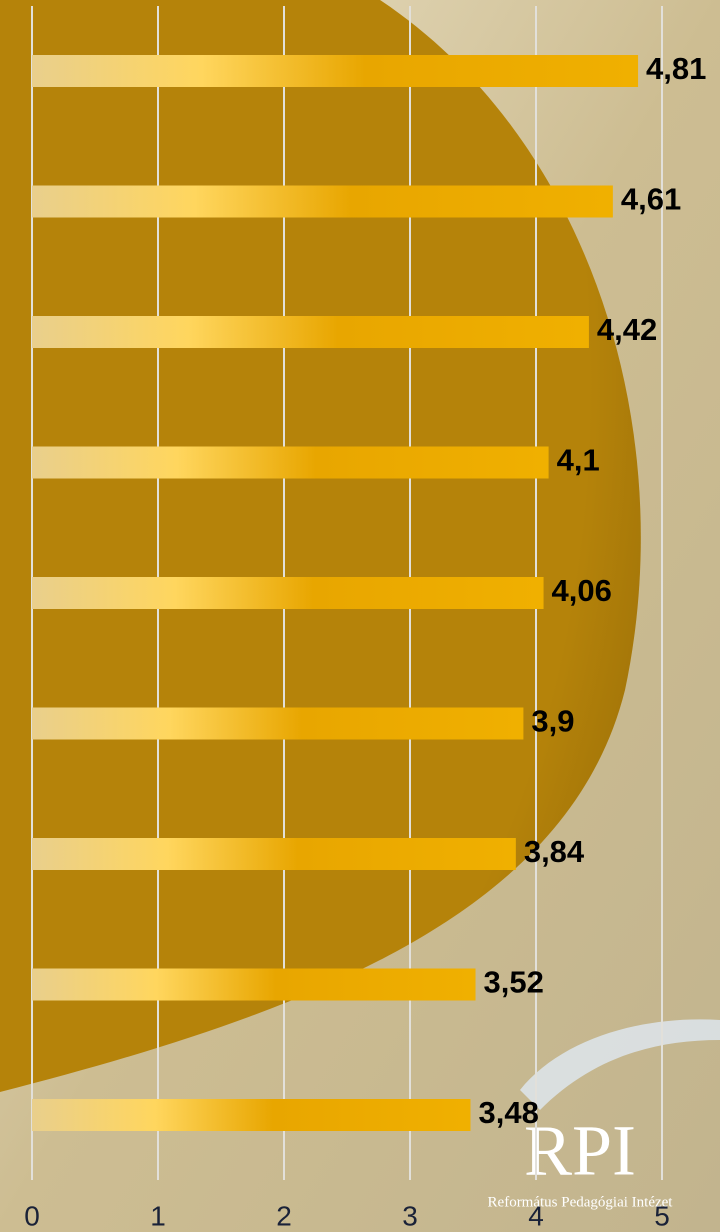 This screenshot has width=720, height=1232. What do you see at coordinates (582, 590) in the screenshot?
I see `value-label: 4,06` at bounding box center [582, 590].